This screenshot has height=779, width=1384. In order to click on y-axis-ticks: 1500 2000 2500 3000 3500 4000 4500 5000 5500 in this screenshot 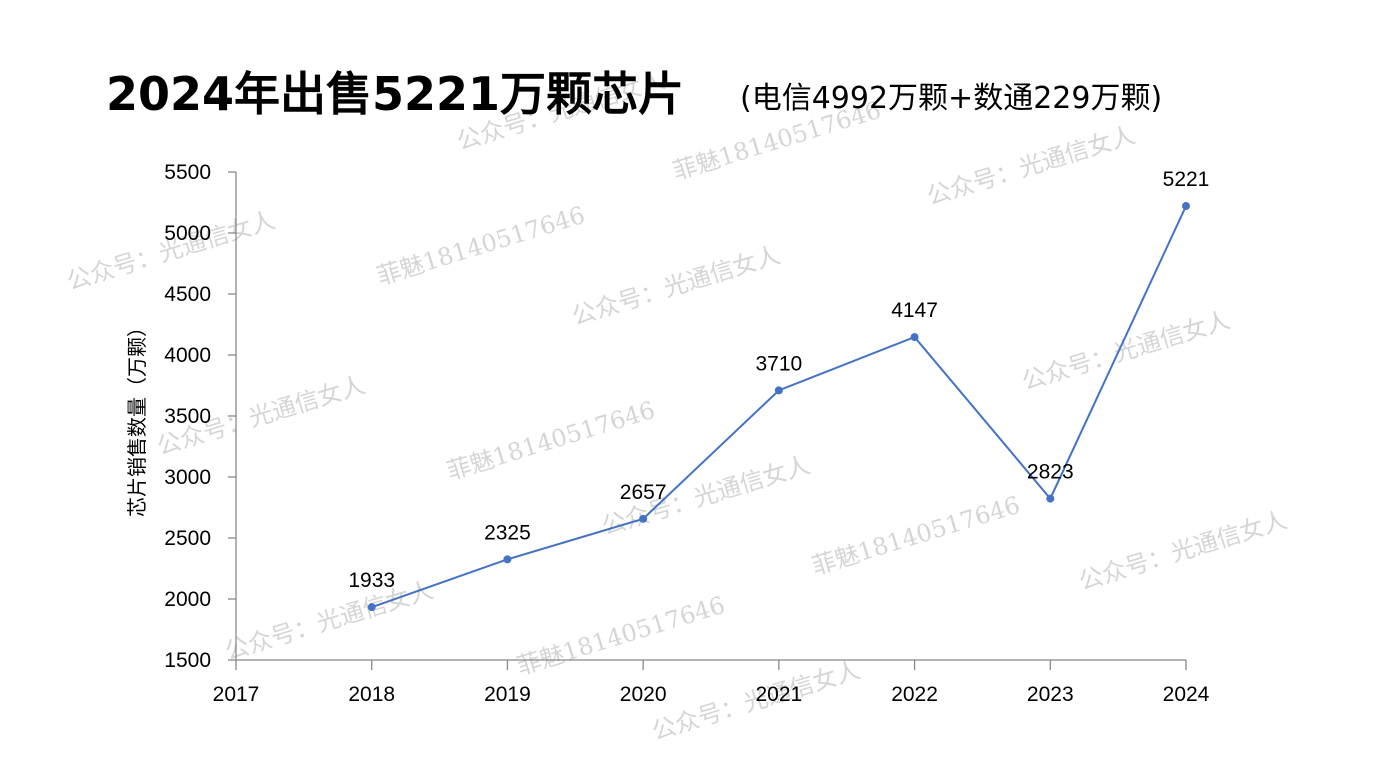, I will do `click(200, 416)`.